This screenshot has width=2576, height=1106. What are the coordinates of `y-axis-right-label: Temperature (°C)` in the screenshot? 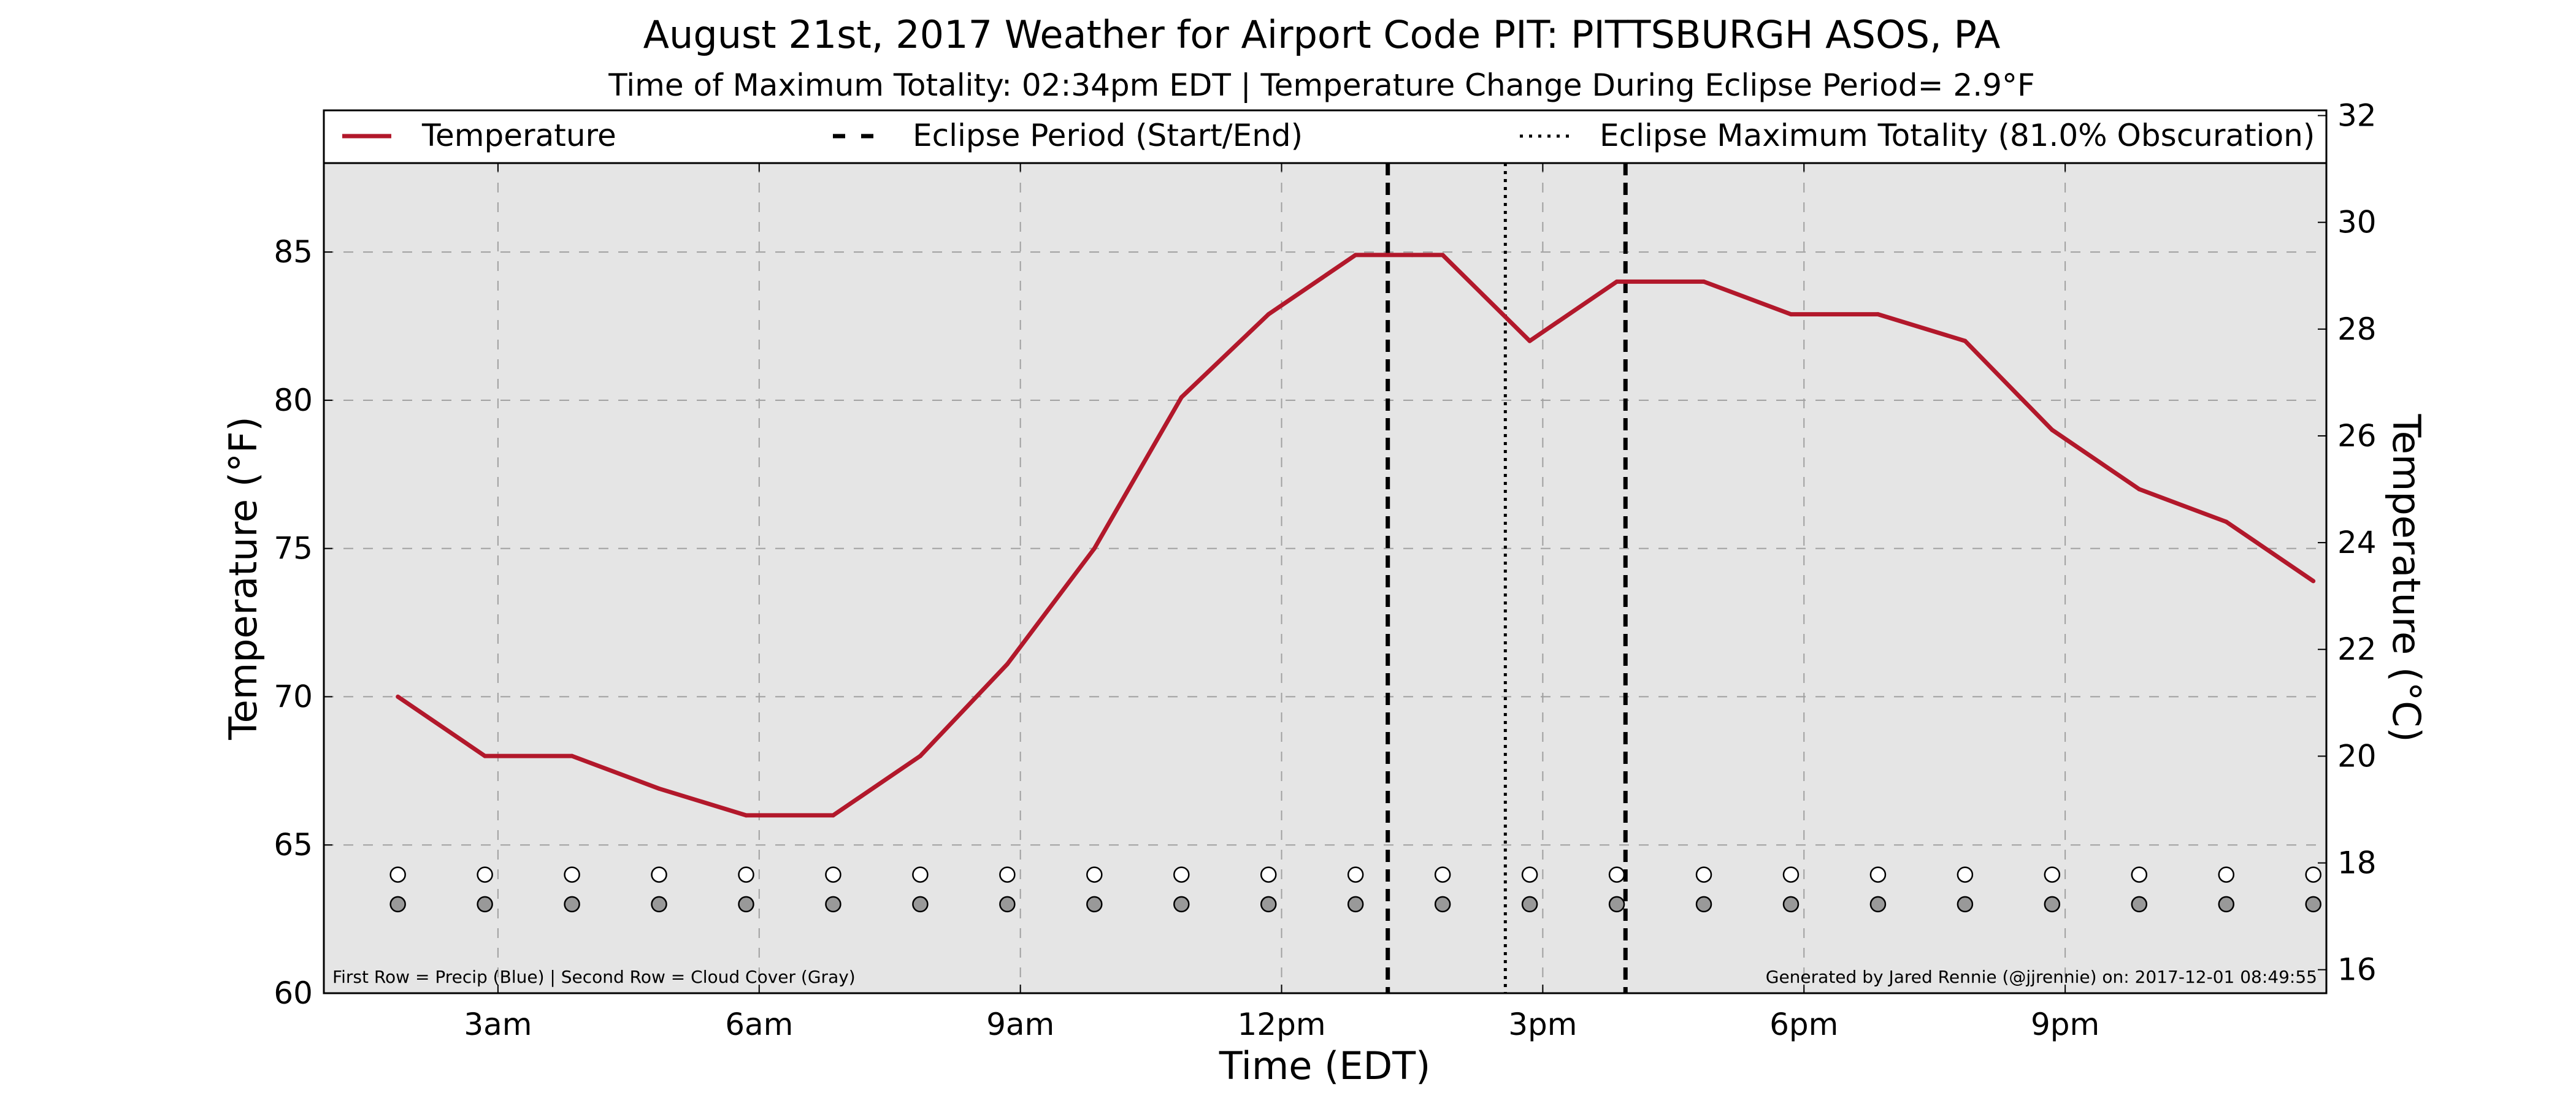 It's located at (2406, 577).